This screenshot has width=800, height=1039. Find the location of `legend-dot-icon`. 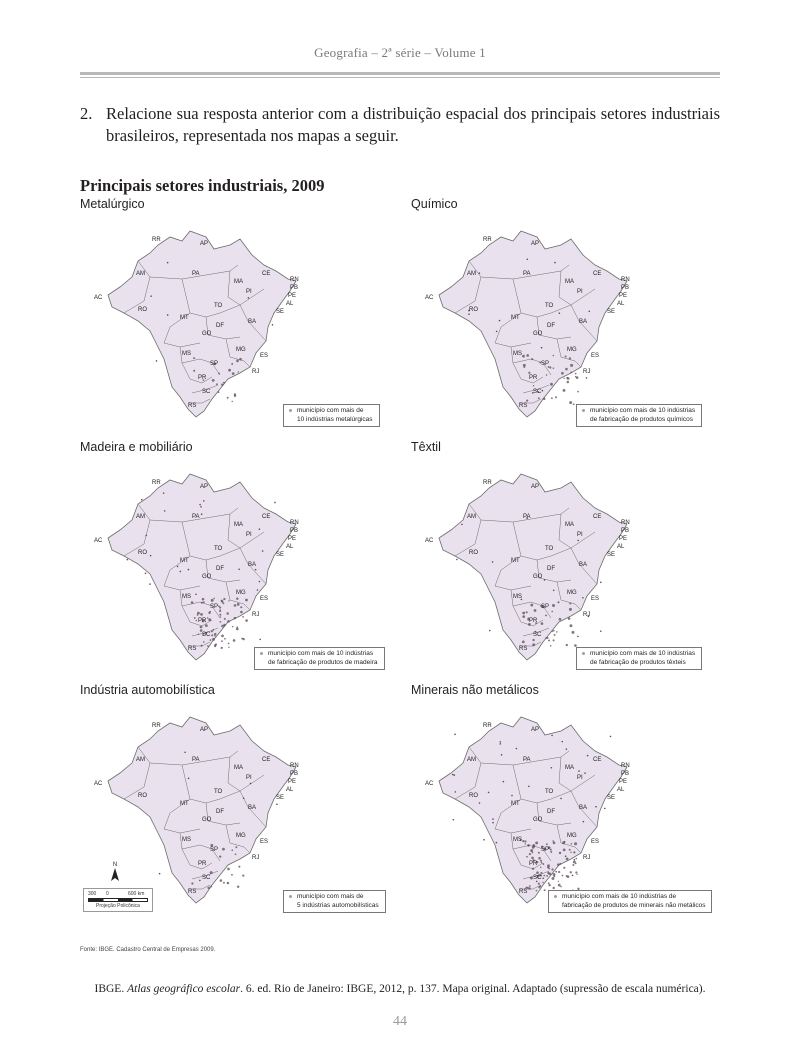

legend-dot-icon is located at coordinates (261, 653).